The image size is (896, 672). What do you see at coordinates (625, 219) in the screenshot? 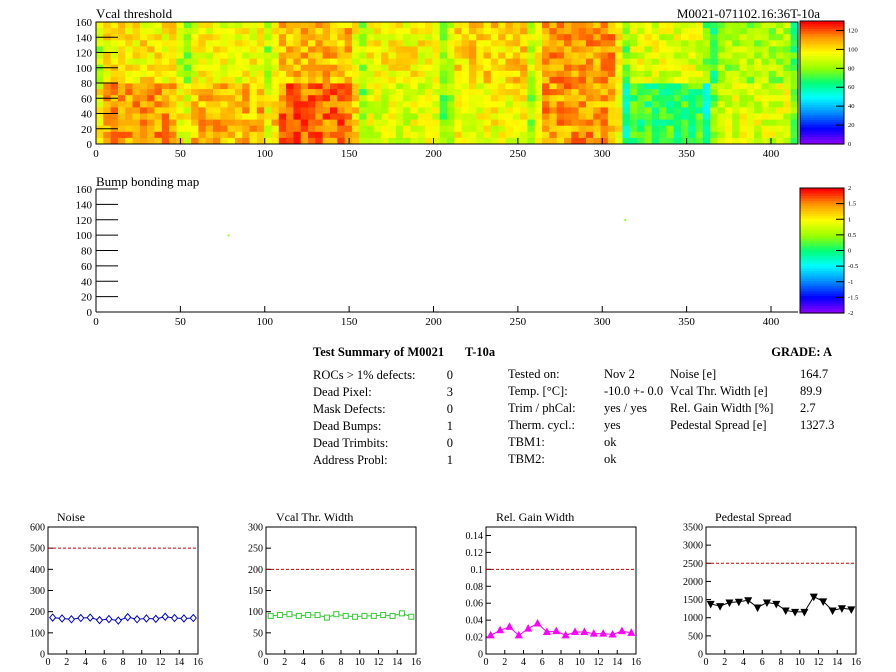
I see `bump-defect-point` at bounding box center [625, 219].